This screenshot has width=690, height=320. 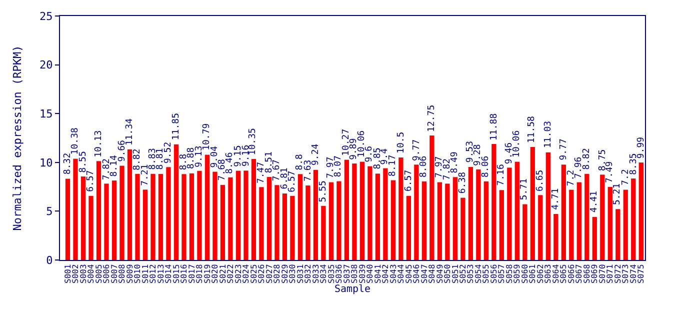 I want to click on data-label: 8.06, so click(x=485, y=167).